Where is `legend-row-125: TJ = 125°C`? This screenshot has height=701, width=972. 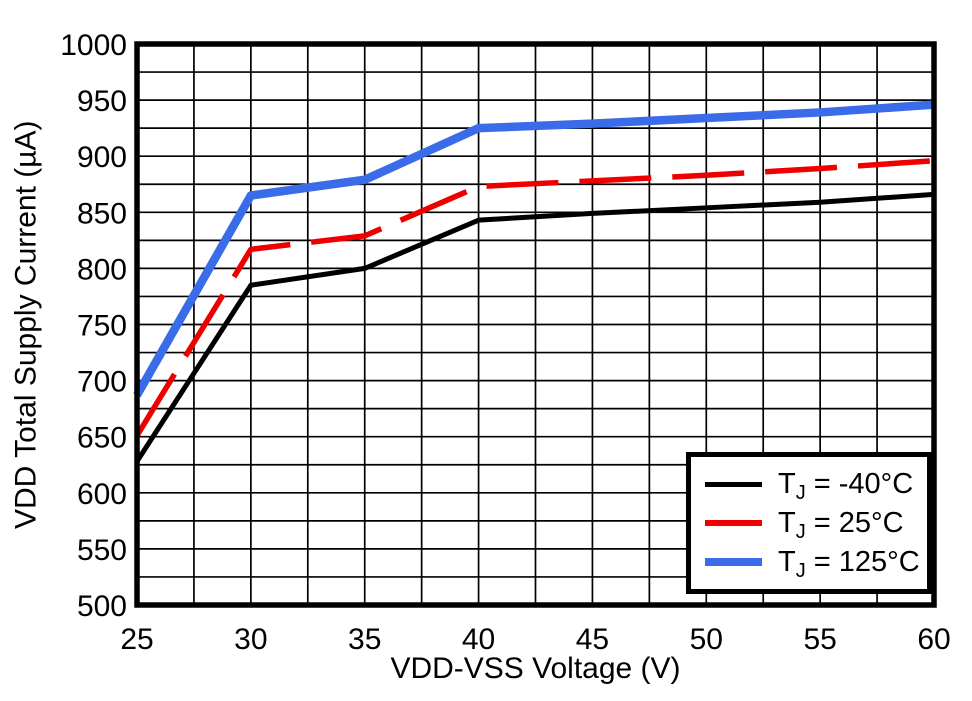 legend-row-125: TJ = 125°C is located at coordinates (816, 563).